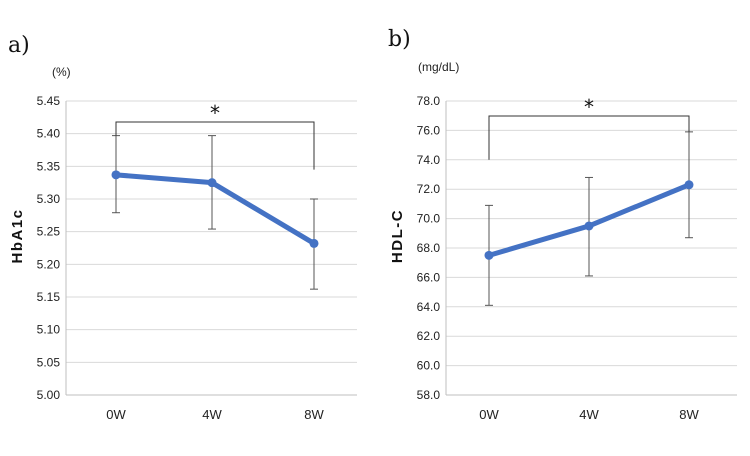 This screenshot has height=456, width=750. Describe the element at coordinates (49, 330) in the screenshot. I see `y-tick-label: 5.10` at that location.